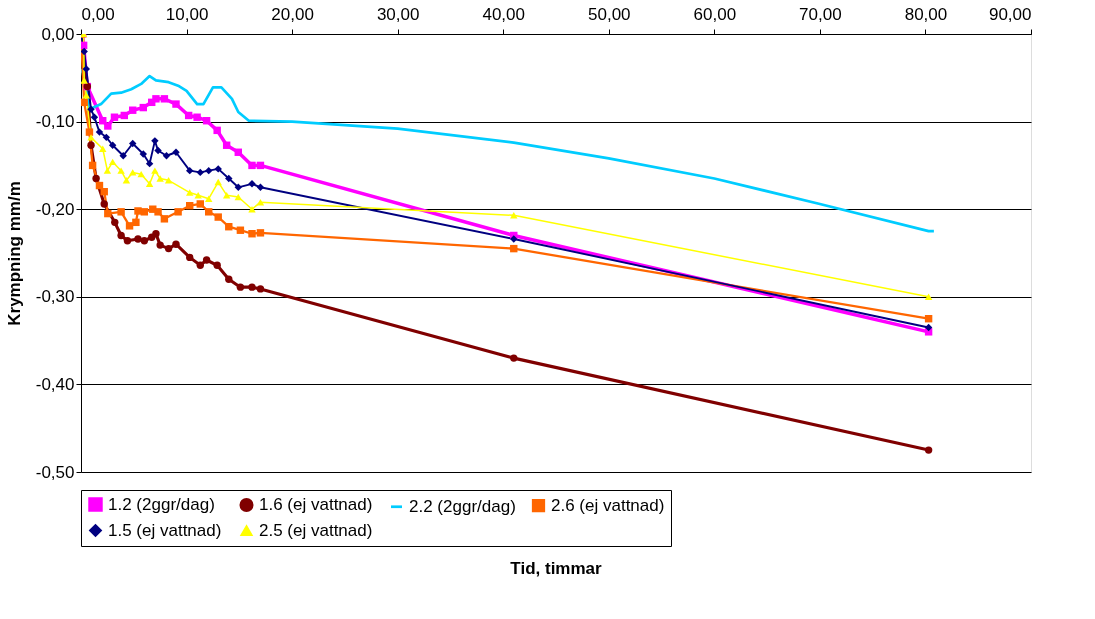  Describe the element at coordinates (503, 14) in the screenshot. I see `x-tick-label: 40,00` at that location.